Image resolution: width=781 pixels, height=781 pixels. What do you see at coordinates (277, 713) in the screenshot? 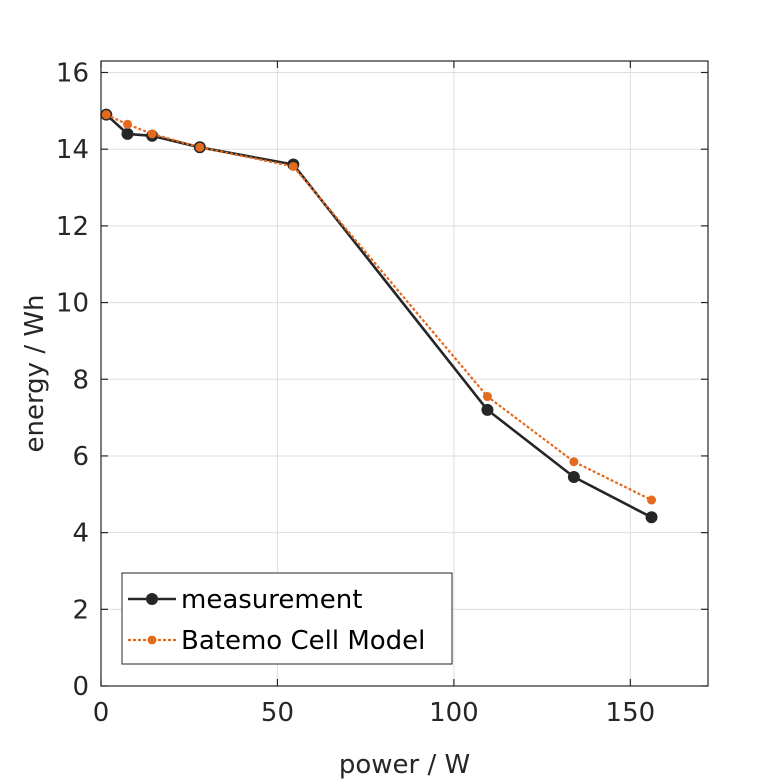
I see `x-tick-label: 50` at bounding box center [277, 713].